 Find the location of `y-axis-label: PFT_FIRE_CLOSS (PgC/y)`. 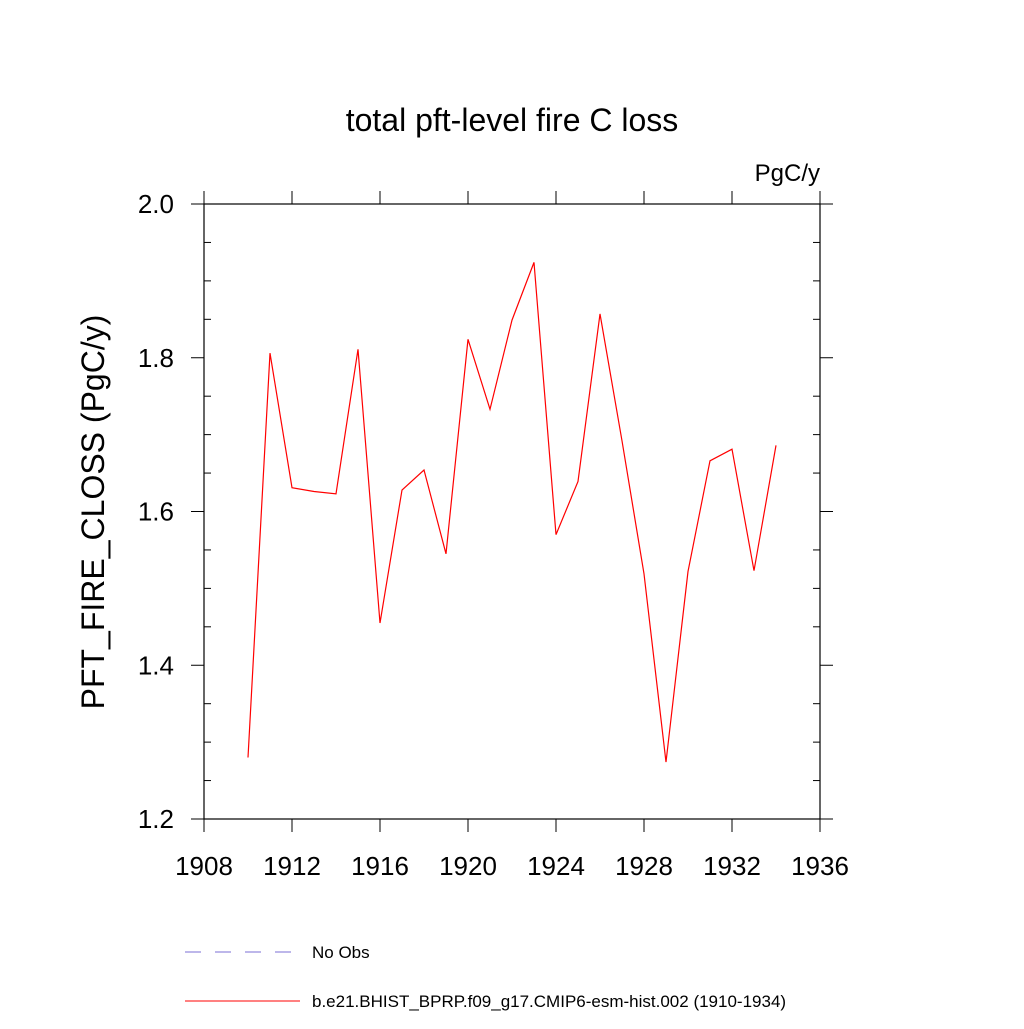

y-axis-label: PFT_FIRE_CLOSS (PgC/y) is located at coordinates (93, 512).